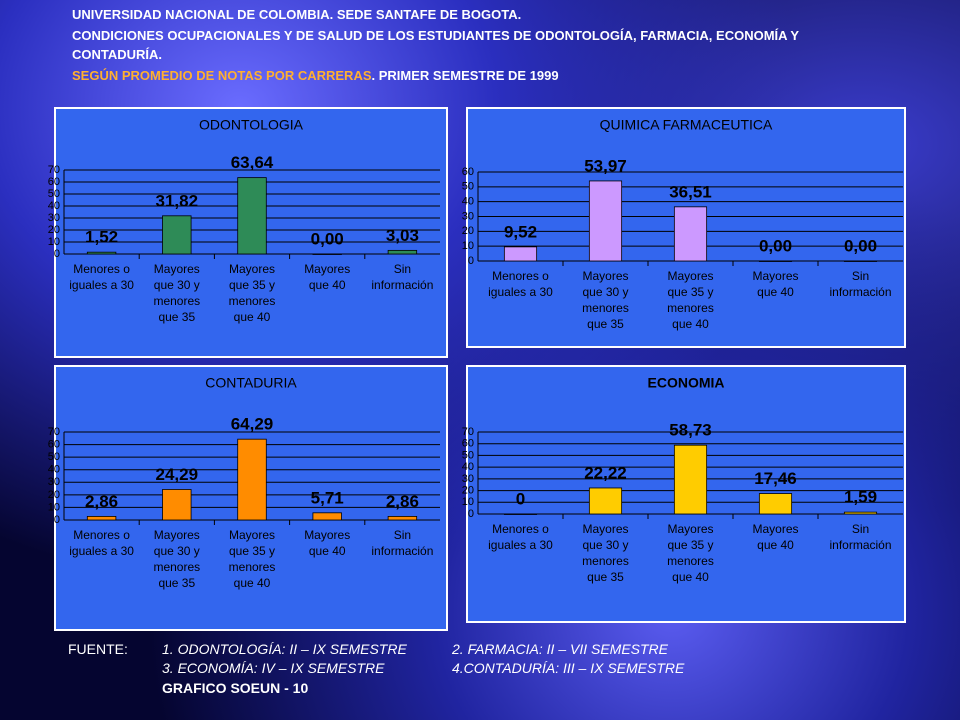 This screenshot has width=960, height=720. What do you see at coordinates (860, 292) in the screenshot?
I see `x-tick-label: información` at bounding box center [860, 292].